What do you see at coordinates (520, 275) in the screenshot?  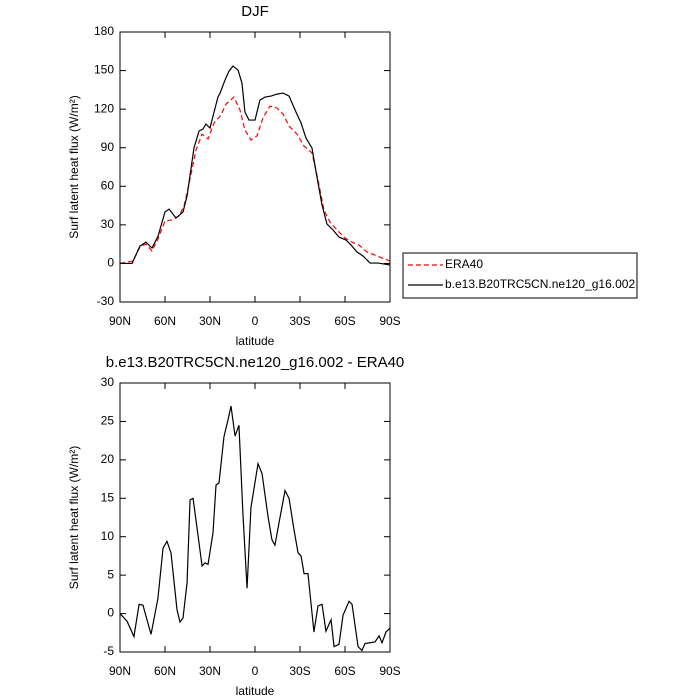 I see `legend-box` at bounding box center [520, 275].